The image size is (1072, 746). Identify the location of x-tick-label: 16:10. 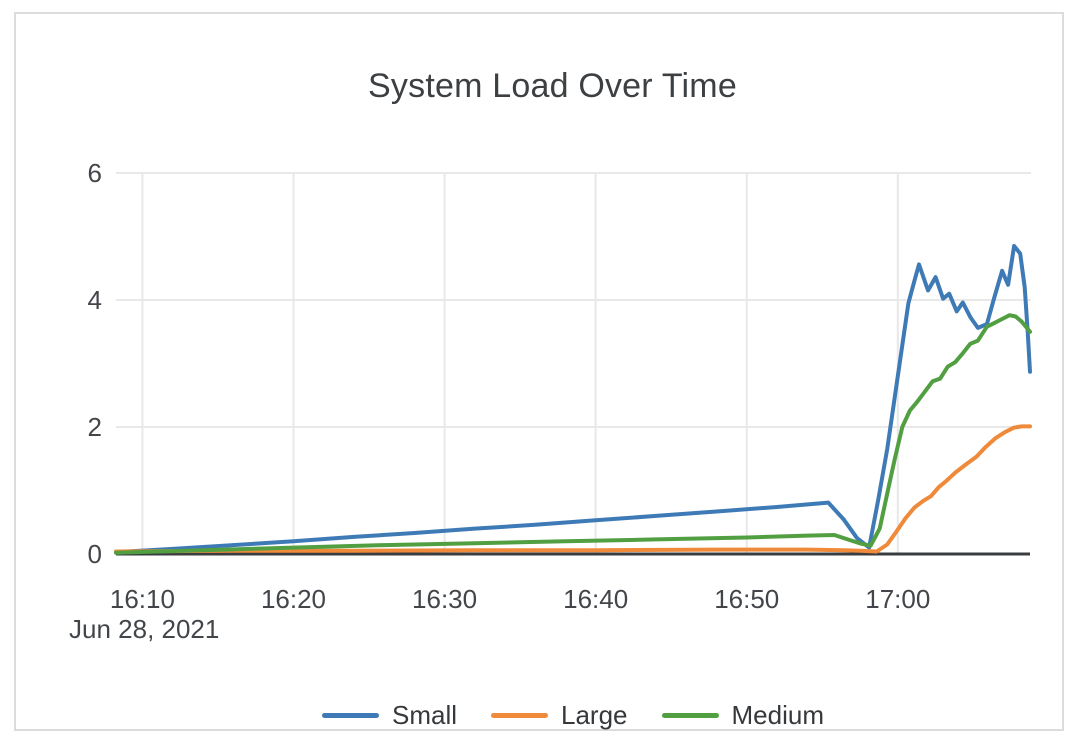
(142, 599).